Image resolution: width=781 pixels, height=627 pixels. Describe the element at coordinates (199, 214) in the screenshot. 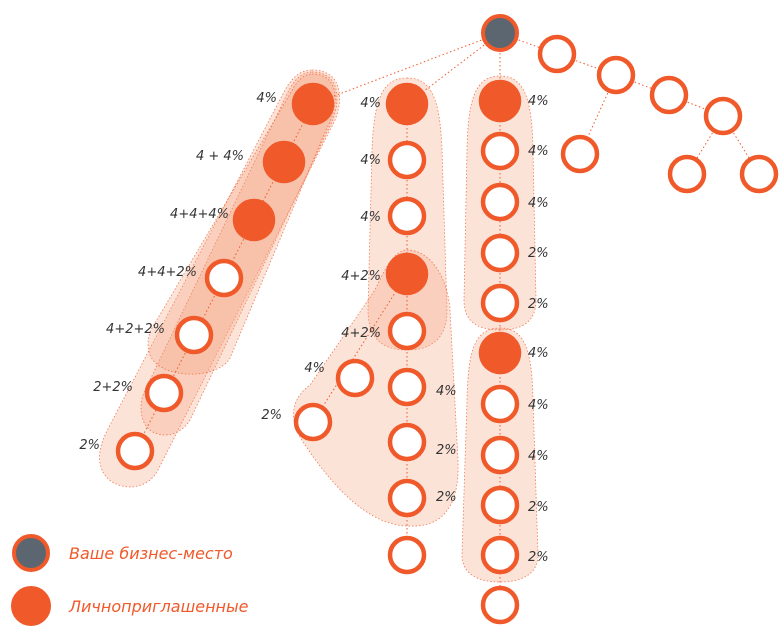

I see `pct-label: 4+4+4%` at that location.